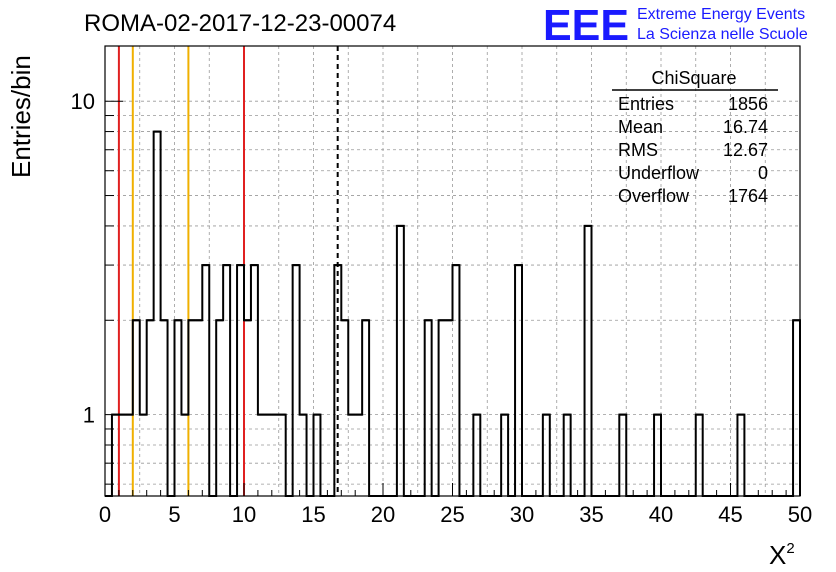 The width and height of the screenshot is (836, 572). What do you see at coordinates (800, 514) in the screenshot?
I see `x-tick-label: 50` at bounding box center [800, 514].